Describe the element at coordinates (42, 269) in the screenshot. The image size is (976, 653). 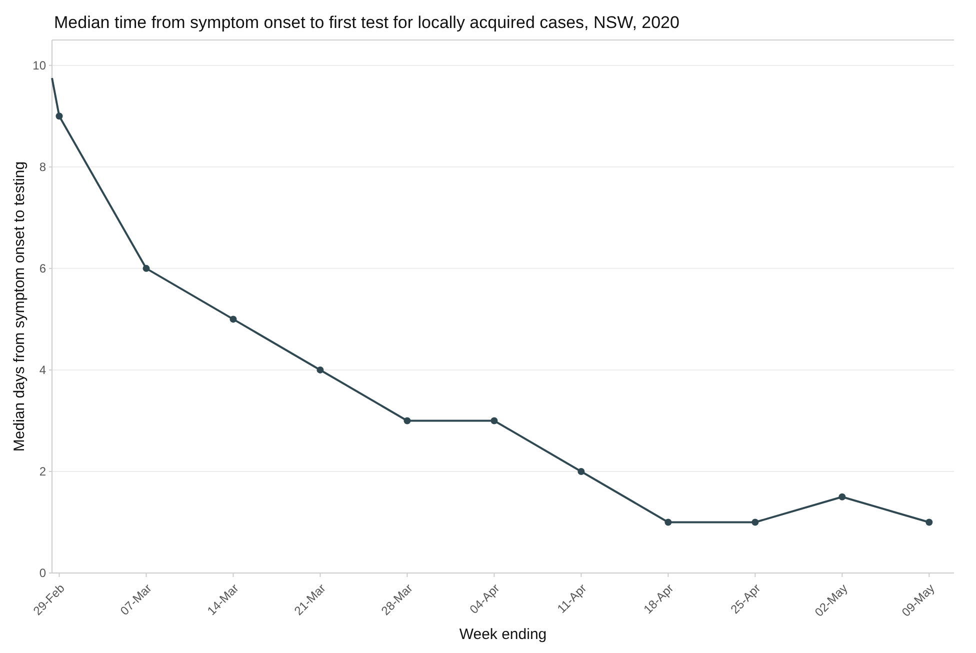
I see `y-tick-label: 6` at that location.